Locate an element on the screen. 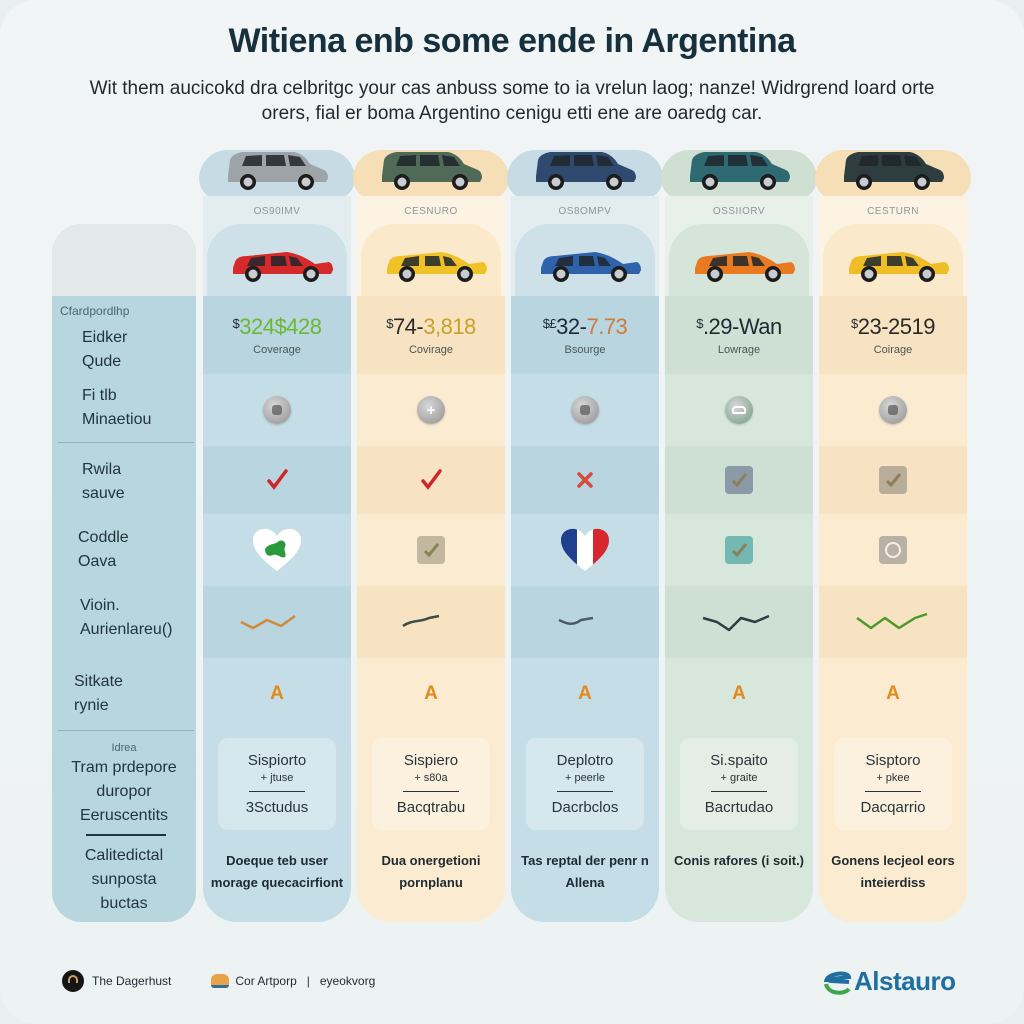  spec-cell: Sispiero + s80a Bacqtrabu is located at coordinates (431, 784).